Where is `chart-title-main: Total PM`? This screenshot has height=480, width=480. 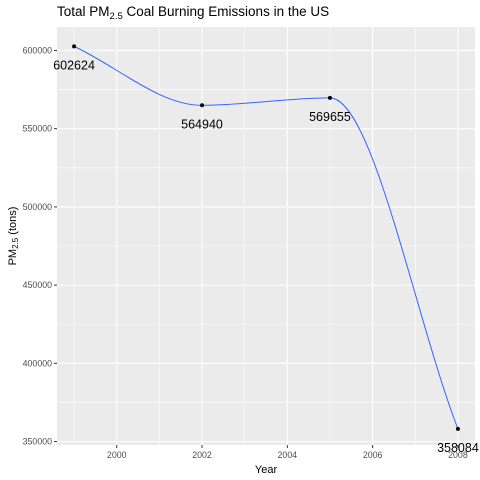
chart-title-main: Total PM is located at coordinates (83, 11).